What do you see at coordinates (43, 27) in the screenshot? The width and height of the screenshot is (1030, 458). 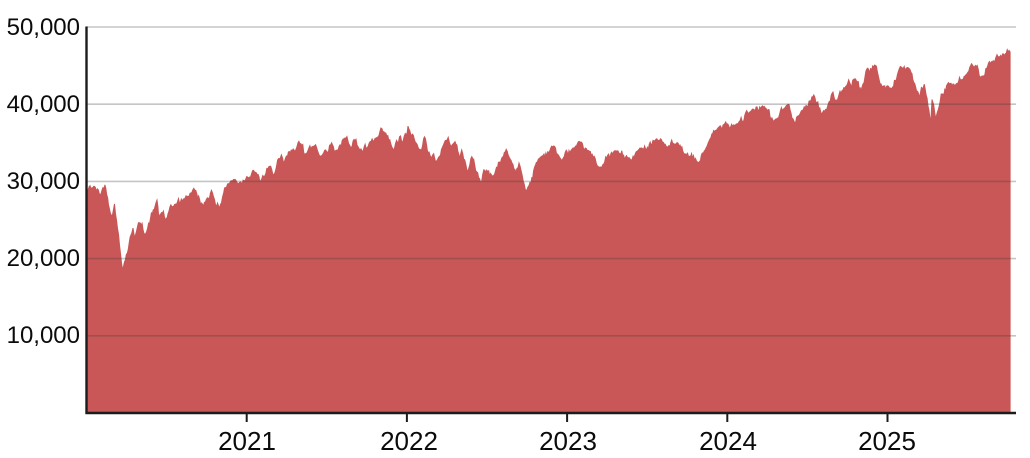 I see `y-axis-tick-label-50000: 50,000` at bounding box center [43, 27].